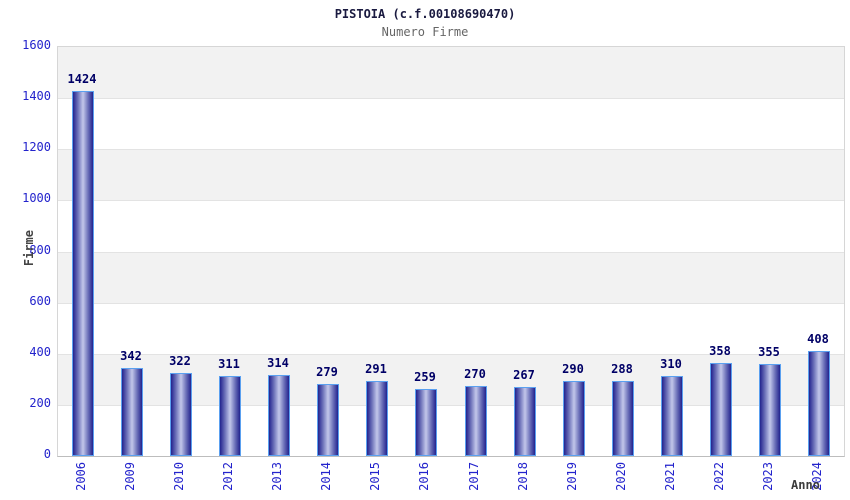  Describe the element at coordinates (40, 403) in the screenshot. I see `y-axis-tick-label: 200` at that location.